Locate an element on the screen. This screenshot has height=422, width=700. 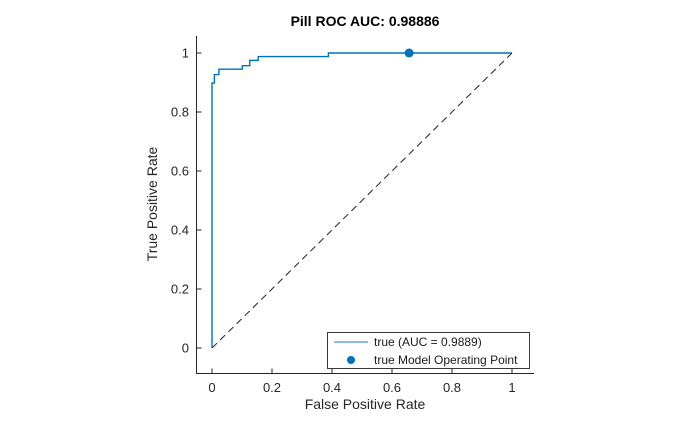
y-tick-label: 0.4 is located at coordinates (180, 230).